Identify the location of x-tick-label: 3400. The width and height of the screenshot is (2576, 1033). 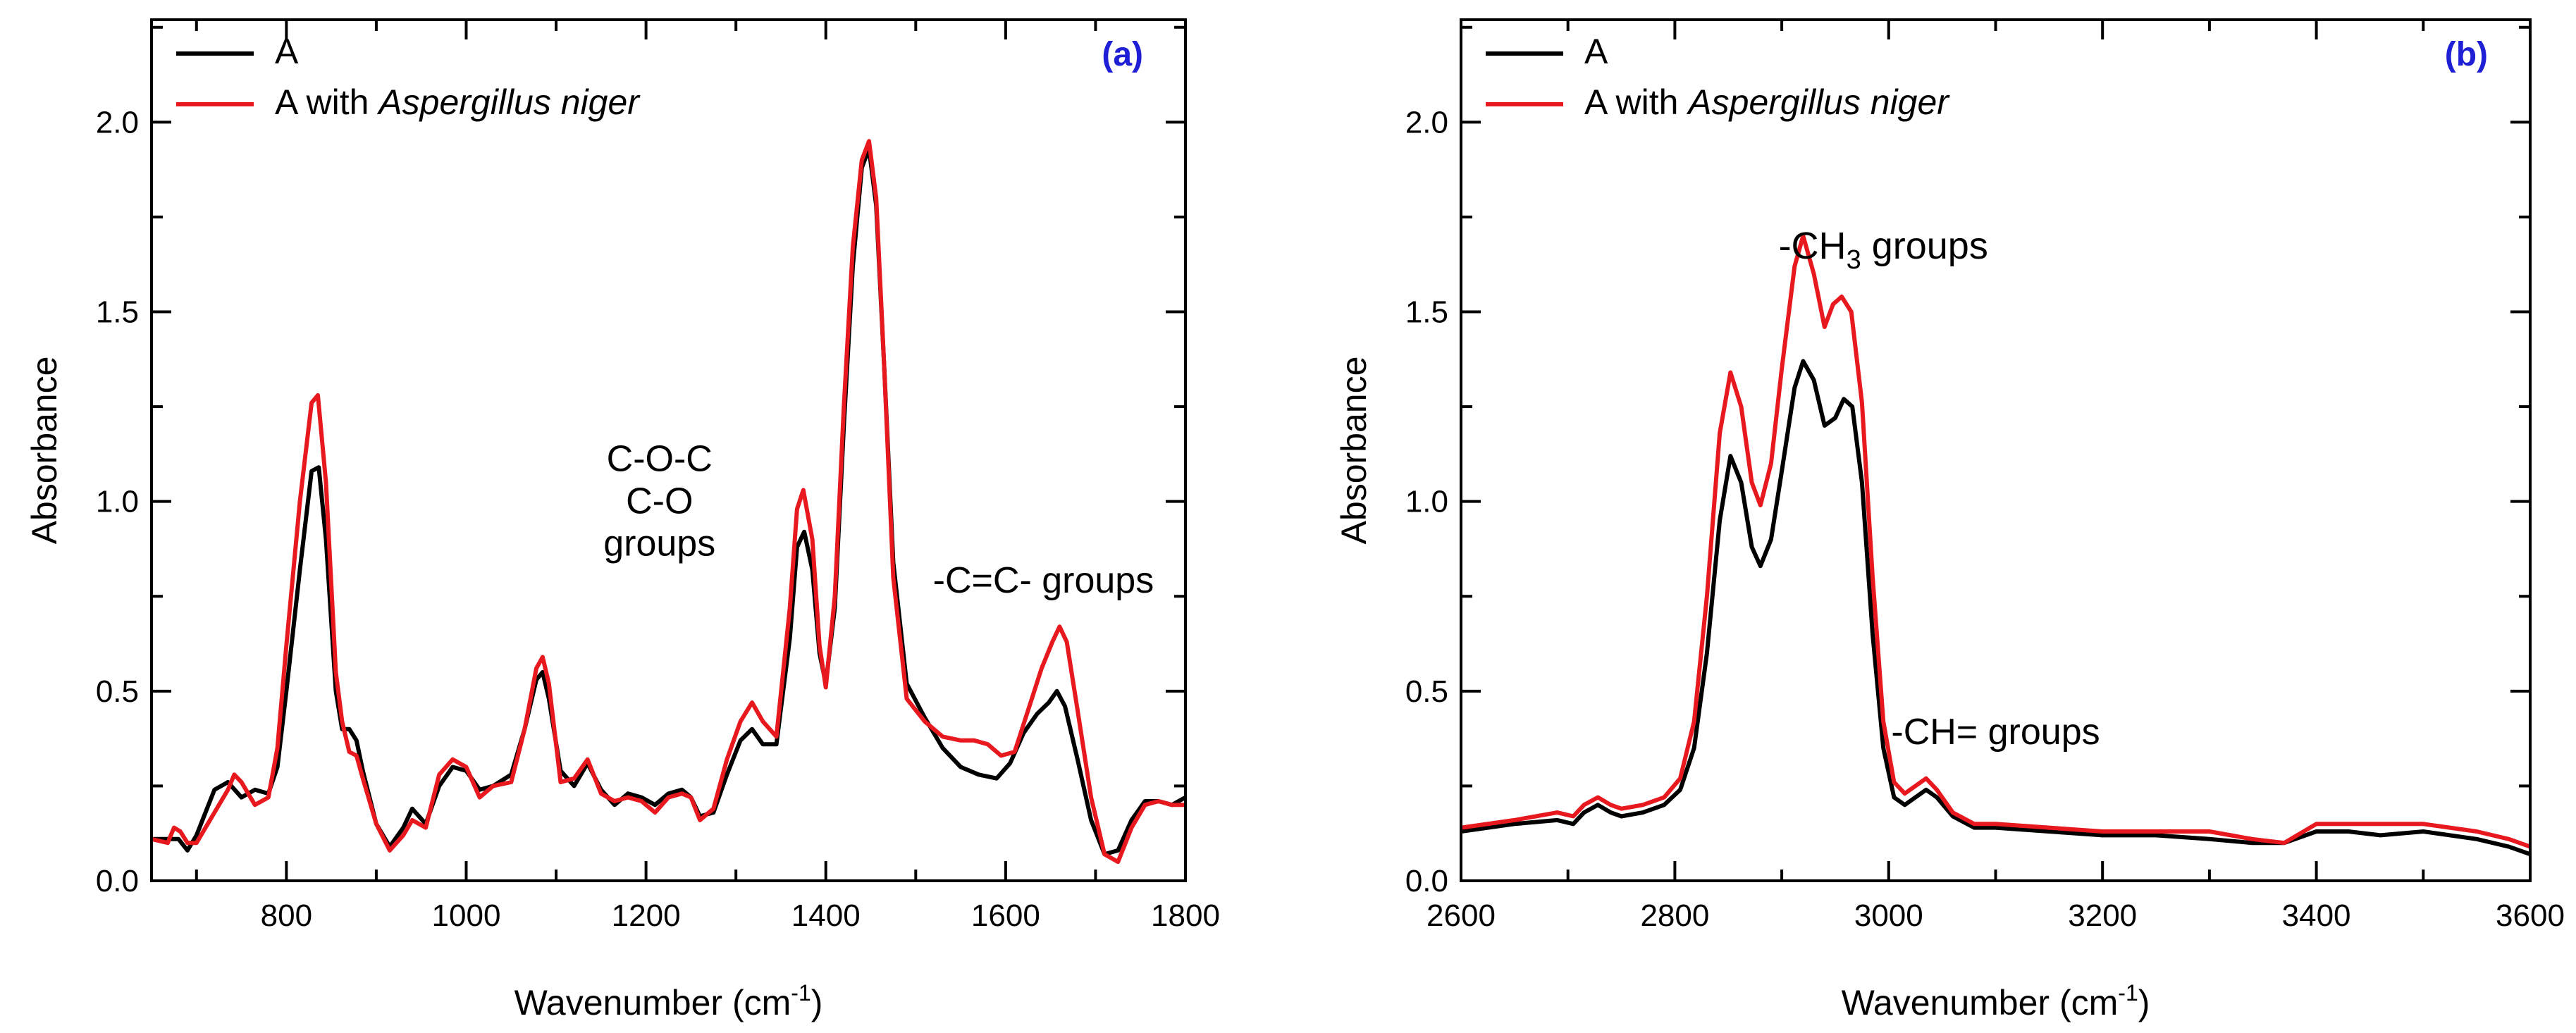
(2316, 915).